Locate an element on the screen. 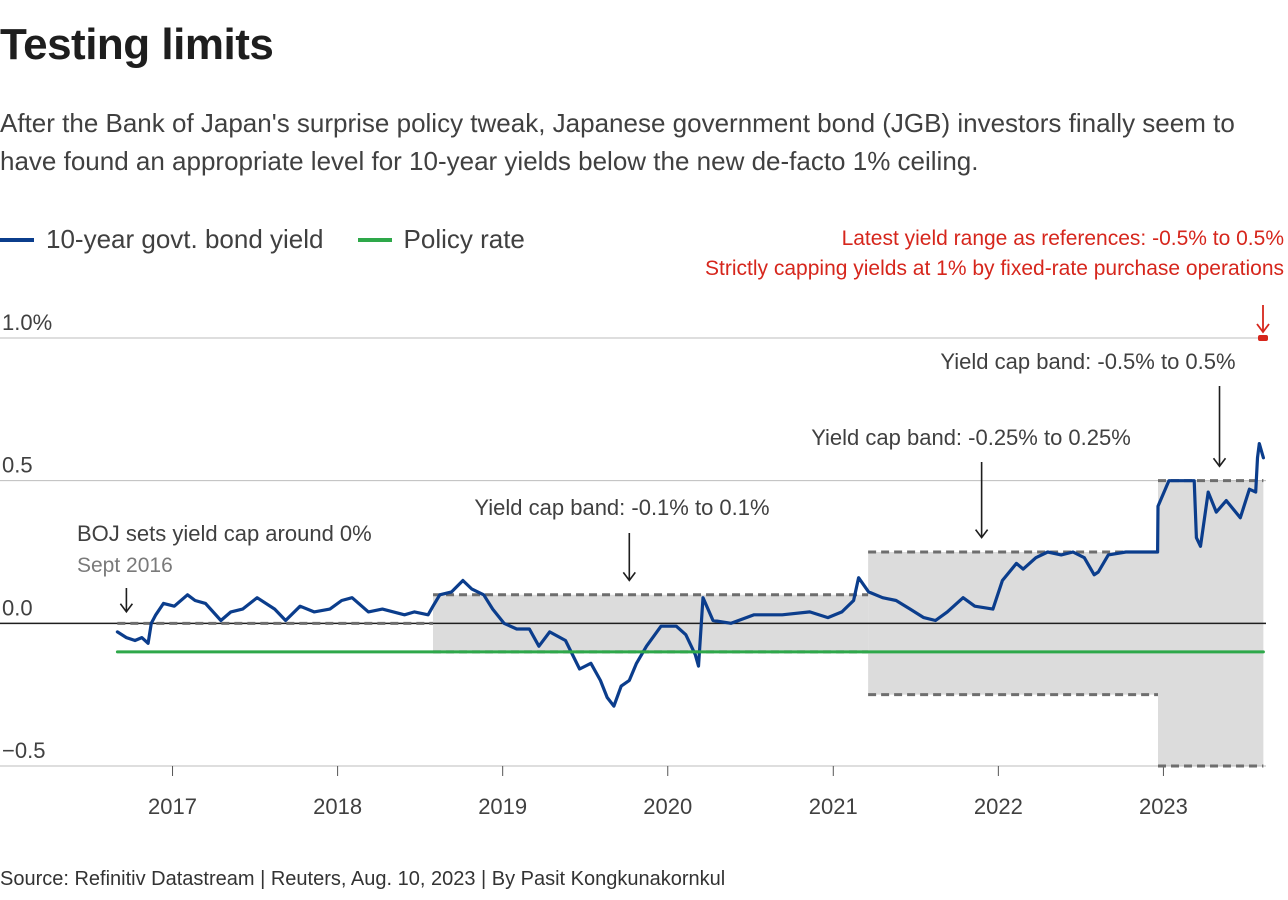  annotation-label-3: Yield cap band: -0.5% to 0.5% is located at coordinates (1087, 361).